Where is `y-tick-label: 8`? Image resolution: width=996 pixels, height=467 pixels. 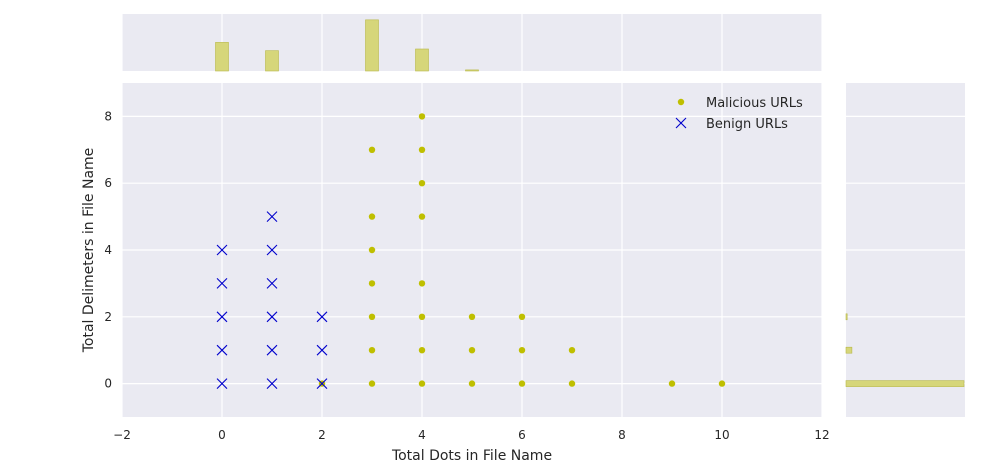 y-tick-label: 8 is located at coordinates (108, 116).